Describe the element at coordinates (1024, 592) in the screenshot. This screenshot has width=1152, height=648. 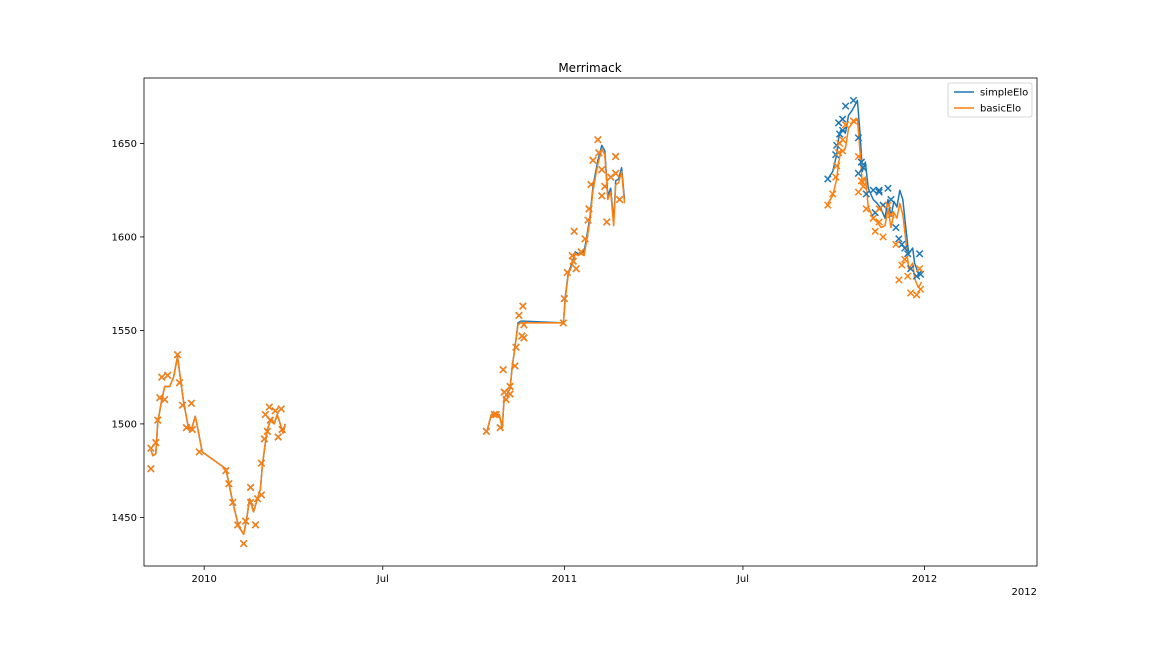
I see `x-offset-label: 2012` at that location.